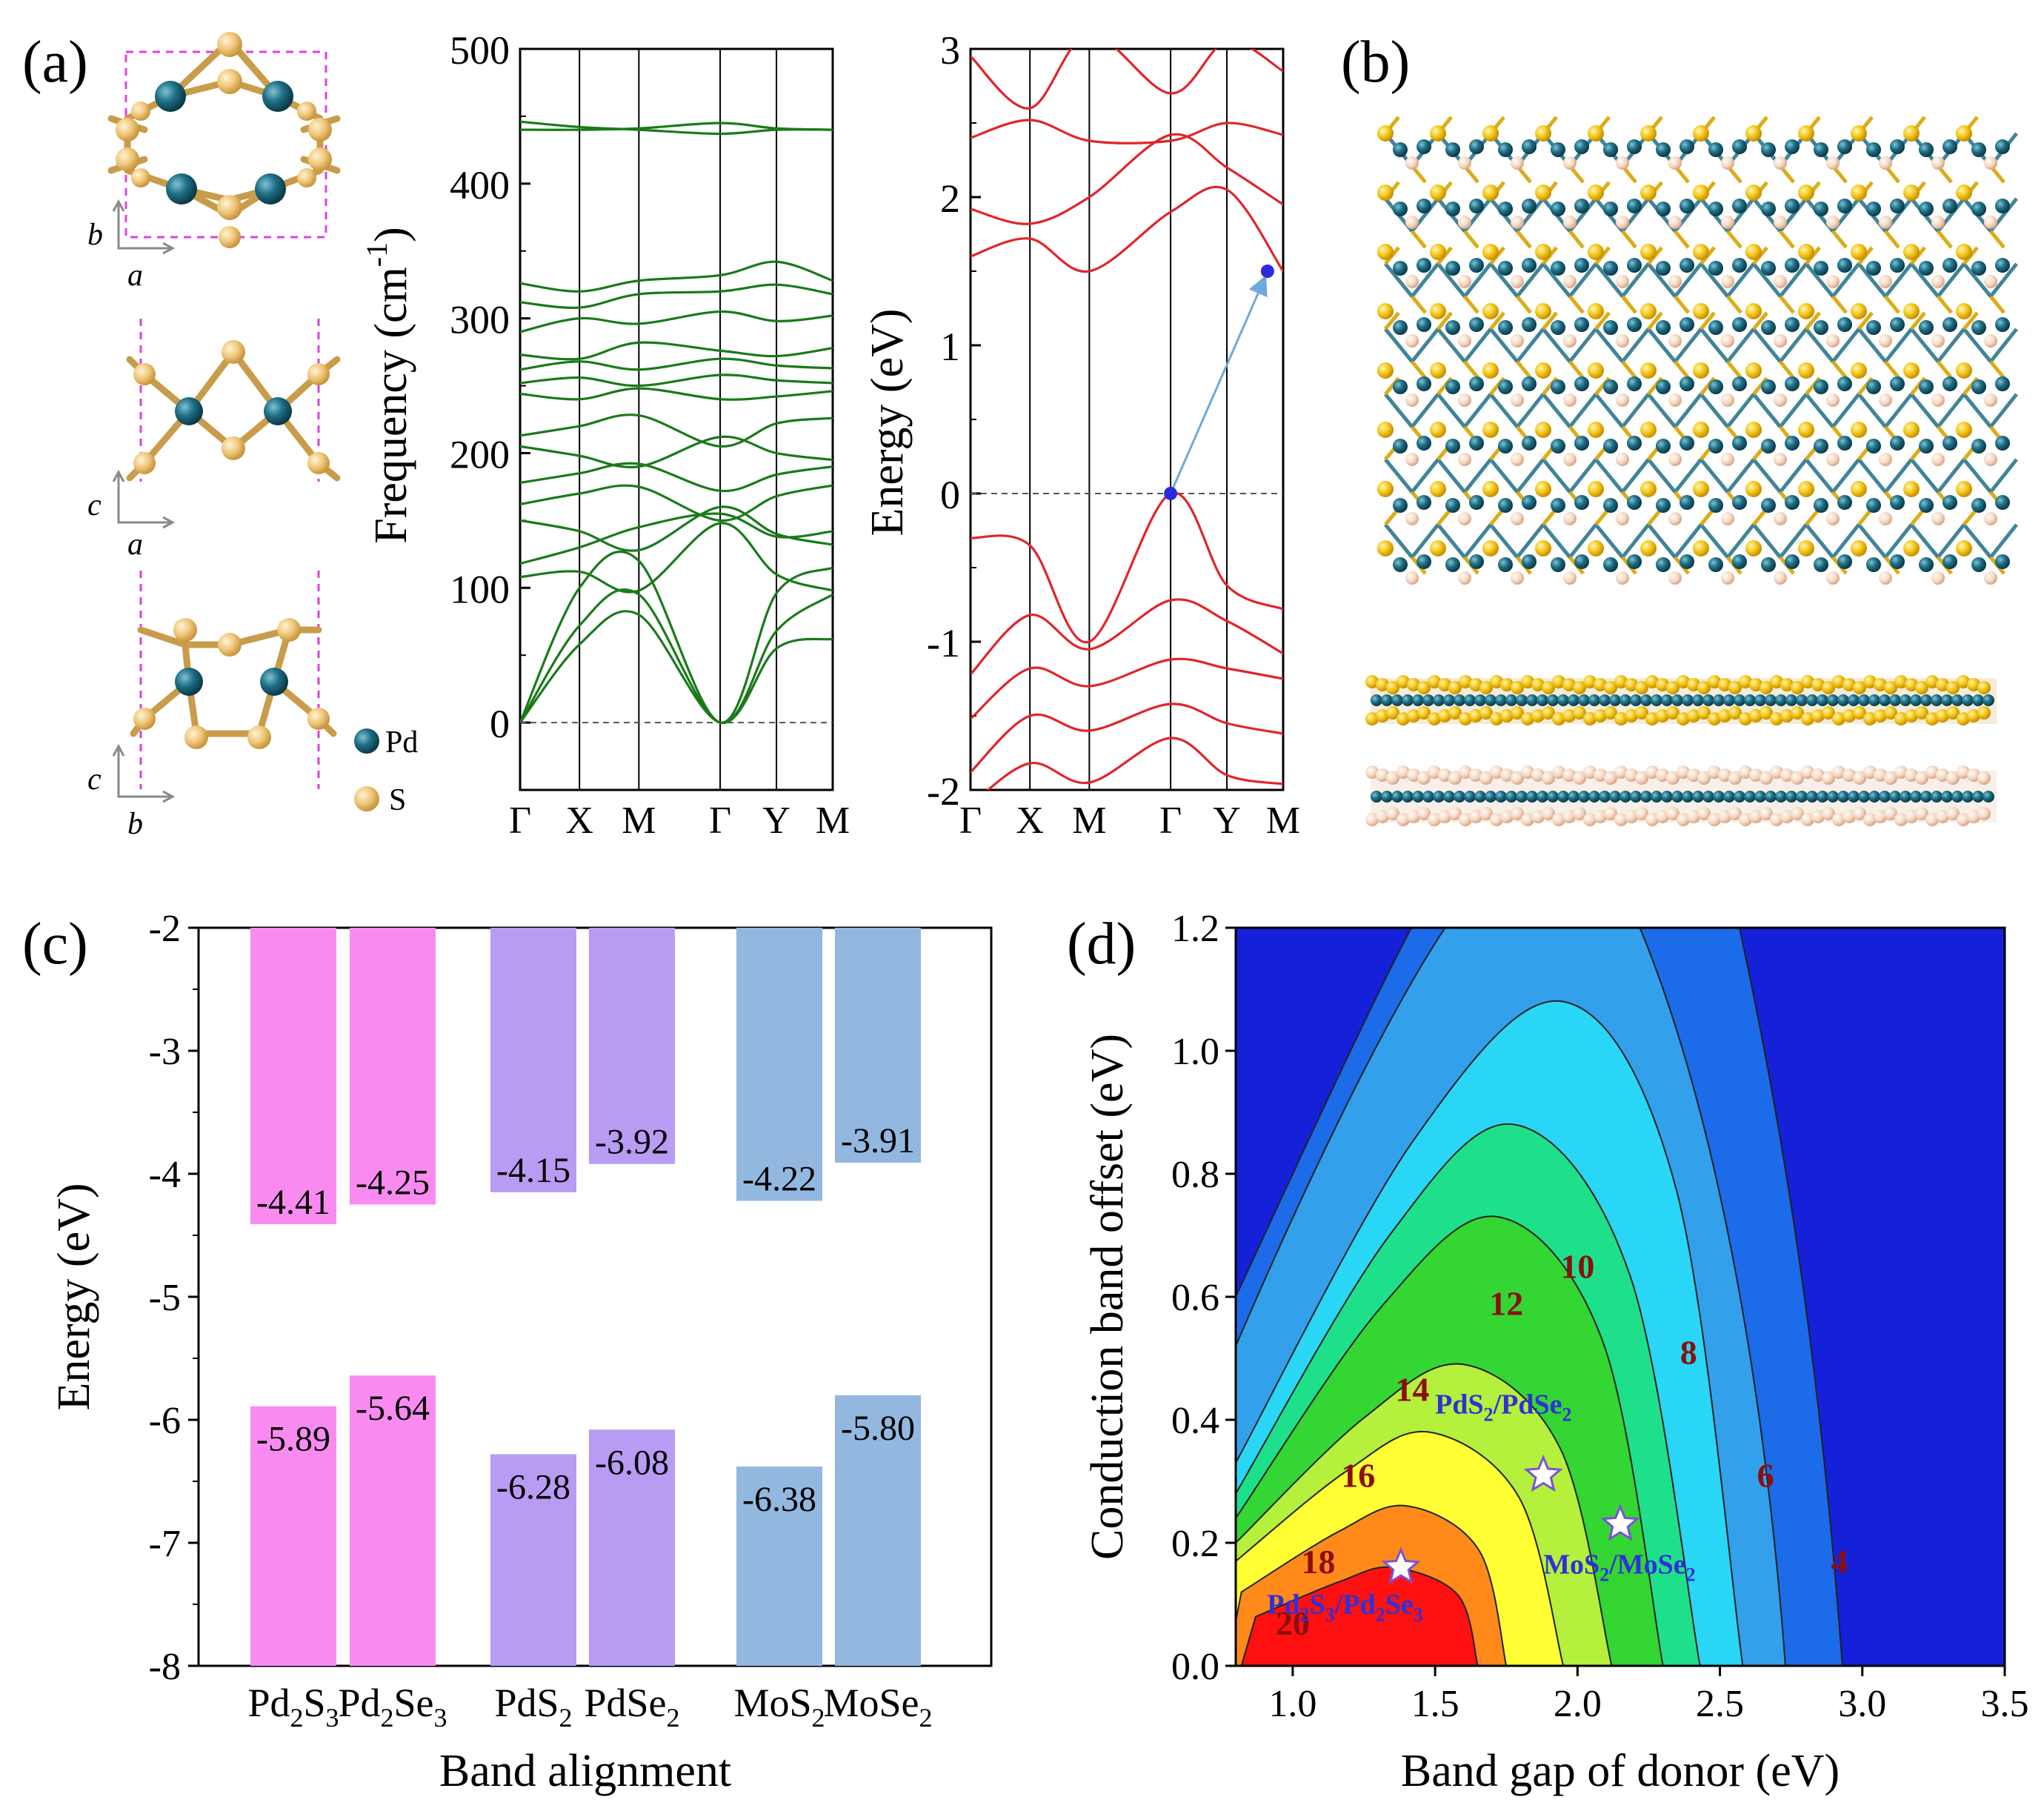 The height and width of the screenshot is (1817, 2044). What do you see at coordinates (1318, 1562) in the screenshot?
I see `contour-level-label: 18` at bounding box center [1318, 1562].